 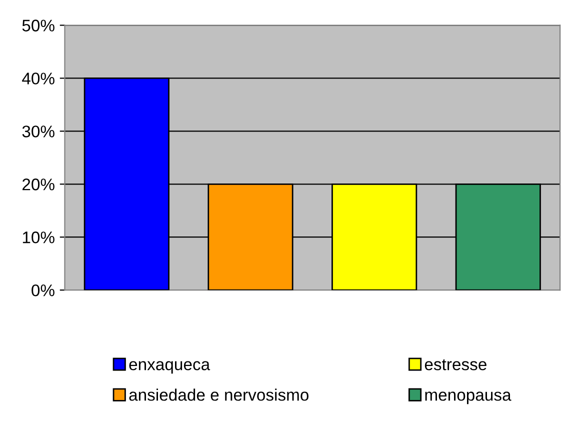 What do you see at coordinates (43, 290) in the screenshot?
I see `y-tick-label: 0%` at bounding box center [43, 290].